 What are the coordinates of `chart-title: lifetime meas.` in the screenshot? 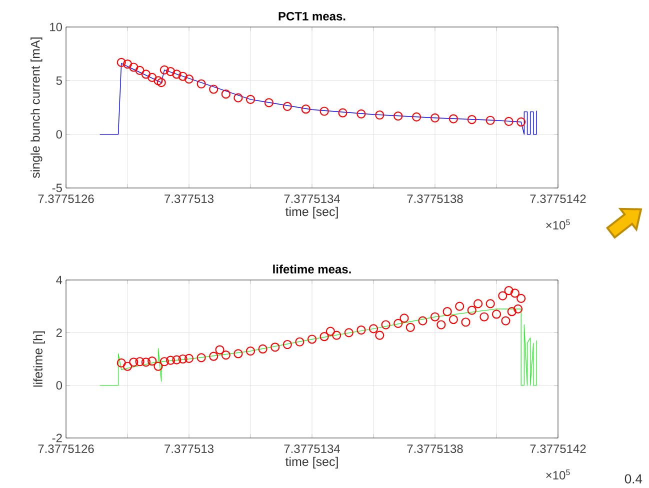 It's located at (312, 269).